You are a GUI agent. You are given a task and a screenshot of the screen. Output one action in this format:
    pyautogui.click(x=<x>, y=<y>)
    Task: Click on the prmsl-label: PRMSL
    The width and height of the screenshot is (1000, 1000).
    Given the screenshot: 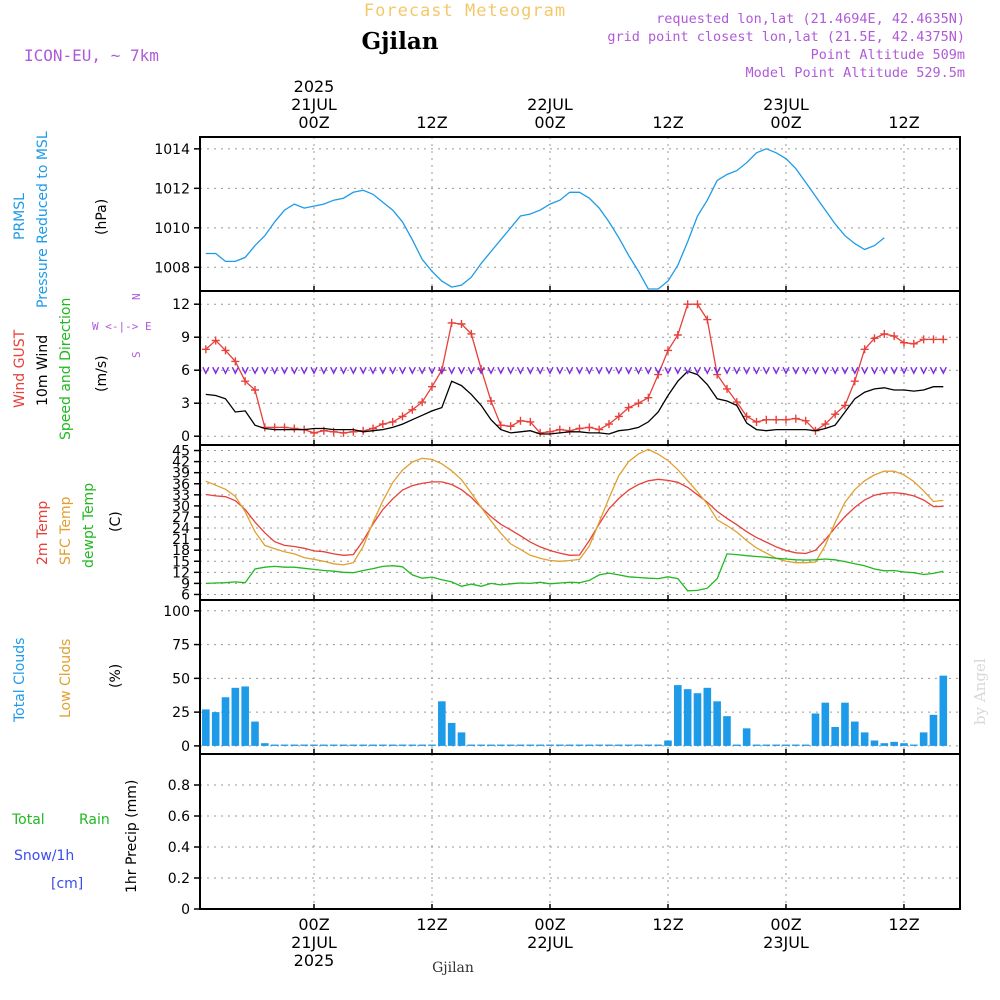 What is the action you would take?
    pyautogui.click(x=20, y=216)
    